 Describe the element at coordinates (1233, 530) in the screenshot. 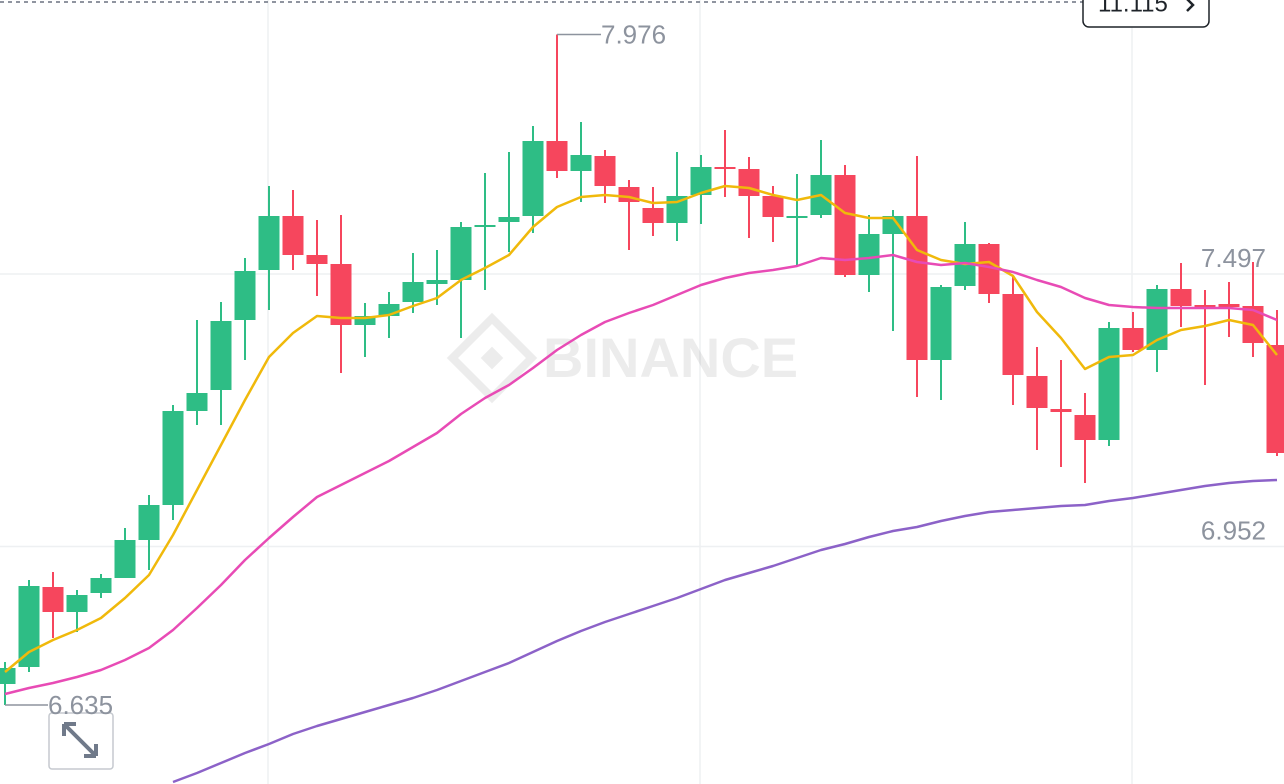

I see `y-tick-label: 6.952` at that location.